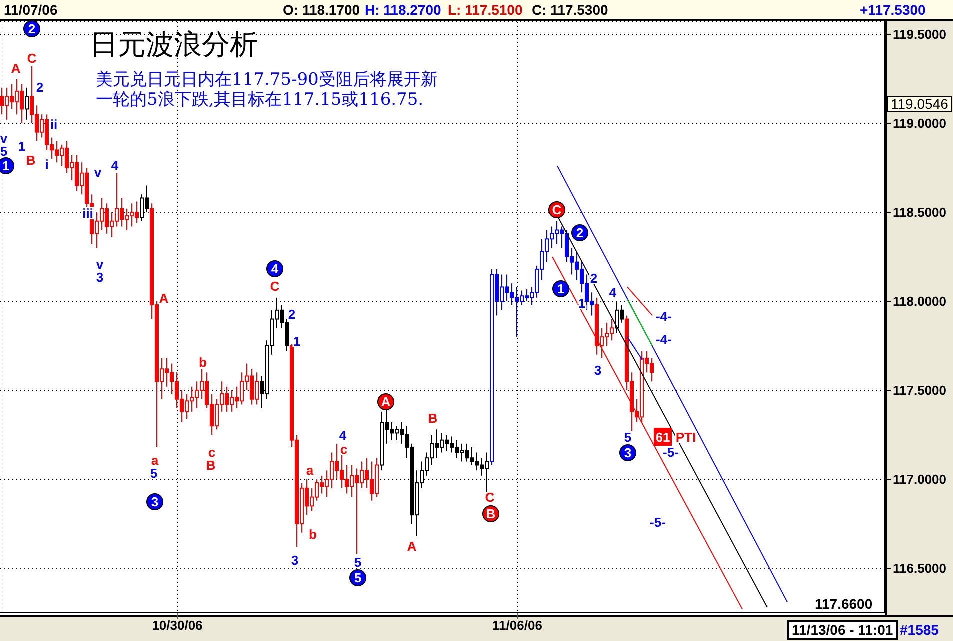 Image resolution: width=953 pixels, height=641 pixels. Describe the element at coordinates (177, 626) in the screenshot. I see `x-tick-label: 10/30/06` at that location.